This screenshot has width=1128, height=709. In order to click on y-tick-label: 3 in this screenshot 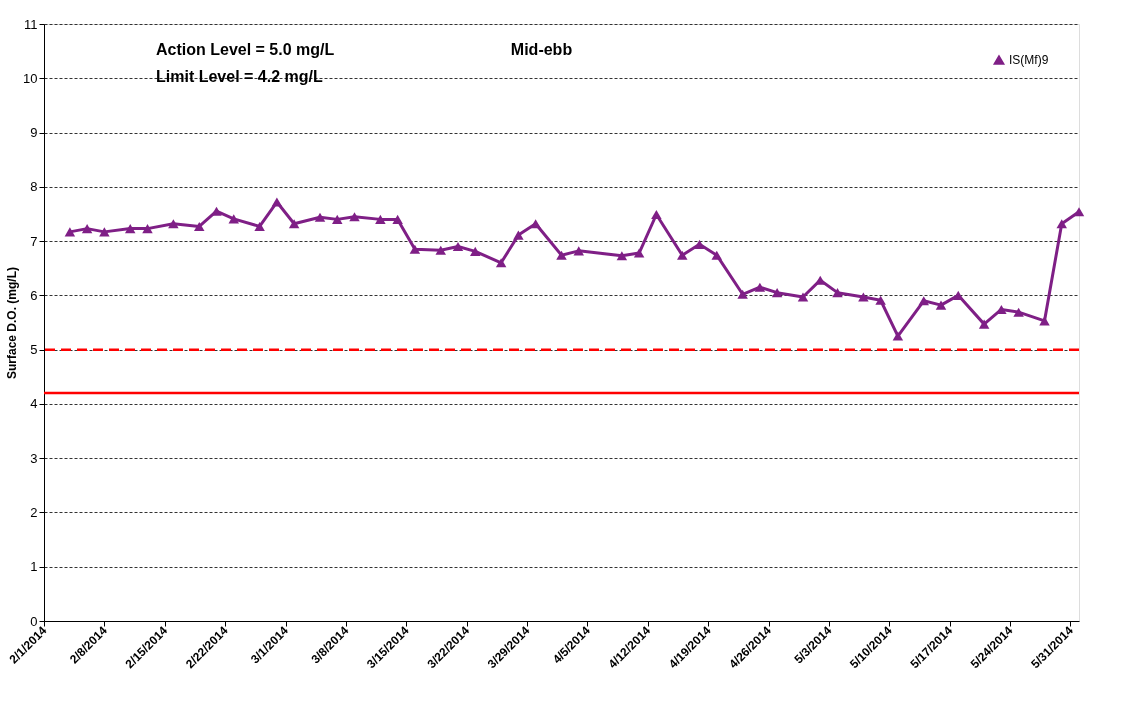, I will do `click(34, 458)`.